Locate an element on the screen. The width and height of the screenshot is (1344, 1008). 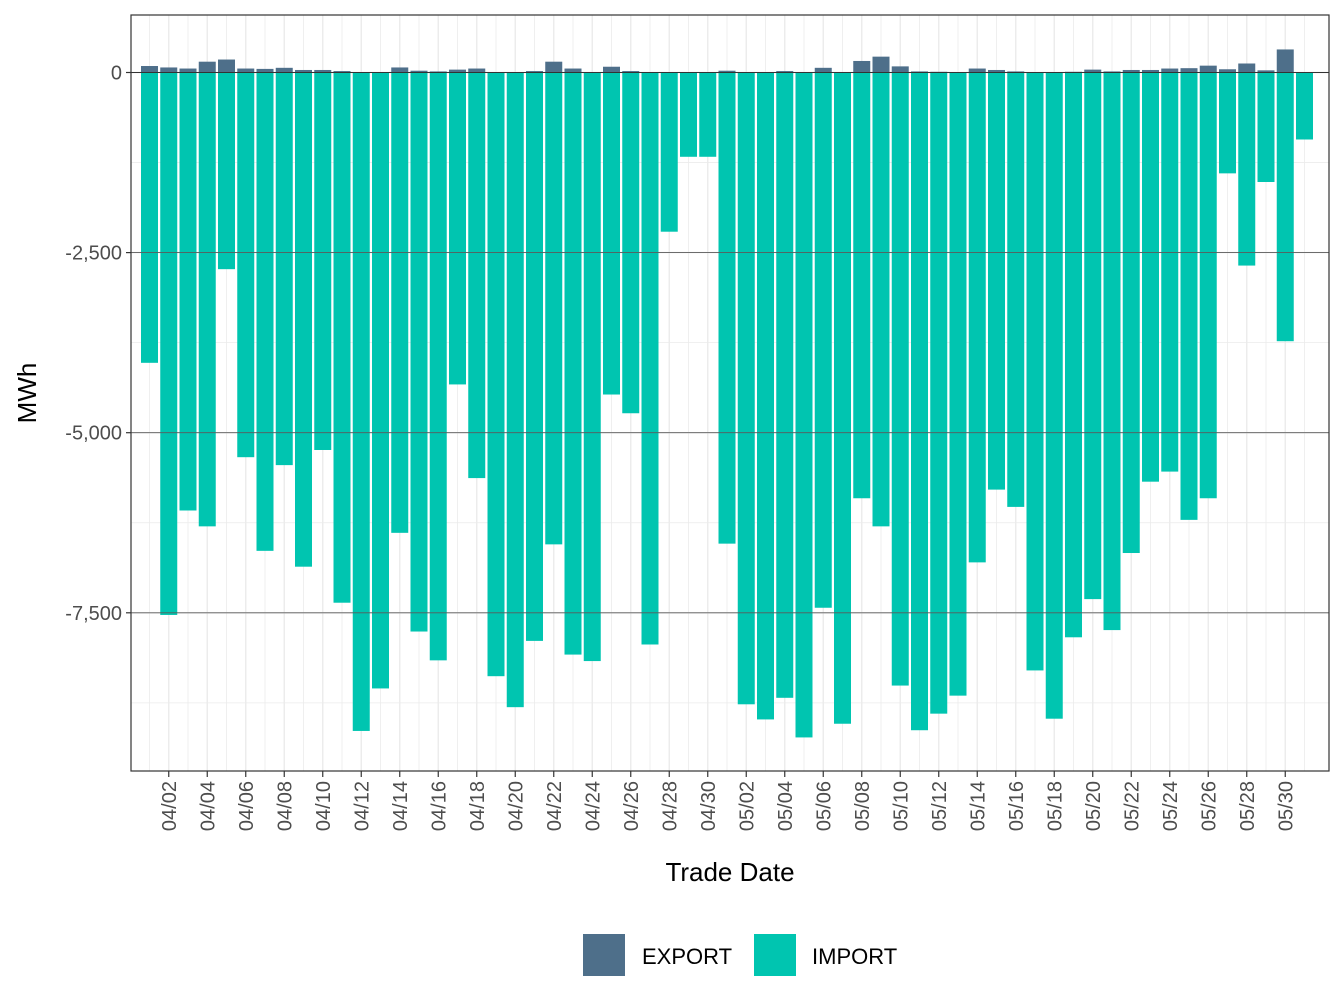
x-tick-label: 05/08 is located at coordinates (863, 806).